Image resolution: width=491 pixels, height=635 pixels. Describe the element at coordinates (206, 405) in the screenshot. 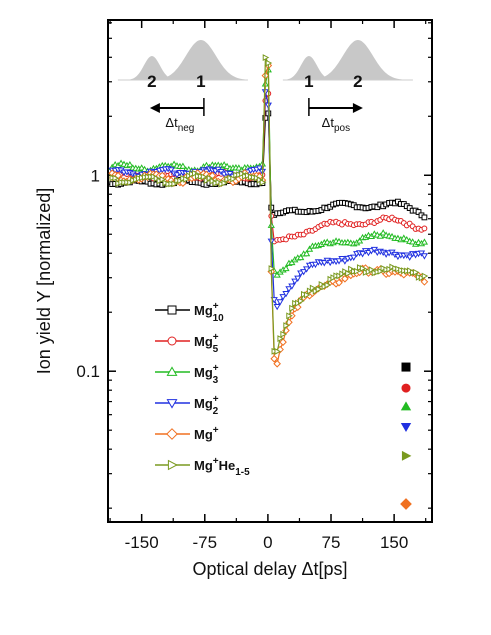

I see `legend-label-3: Mg+ 2` at that location.